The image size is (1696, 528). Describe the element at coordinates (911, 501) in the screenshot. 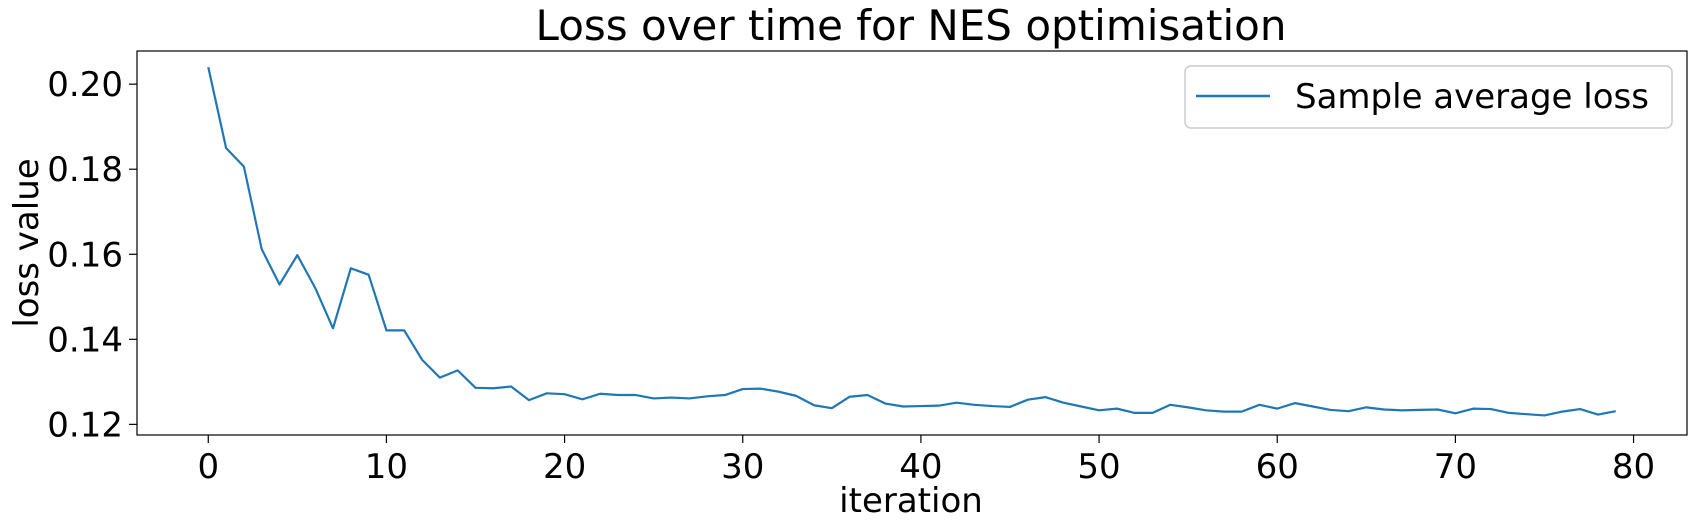

I see `x-axis-label: iteration` at that location.